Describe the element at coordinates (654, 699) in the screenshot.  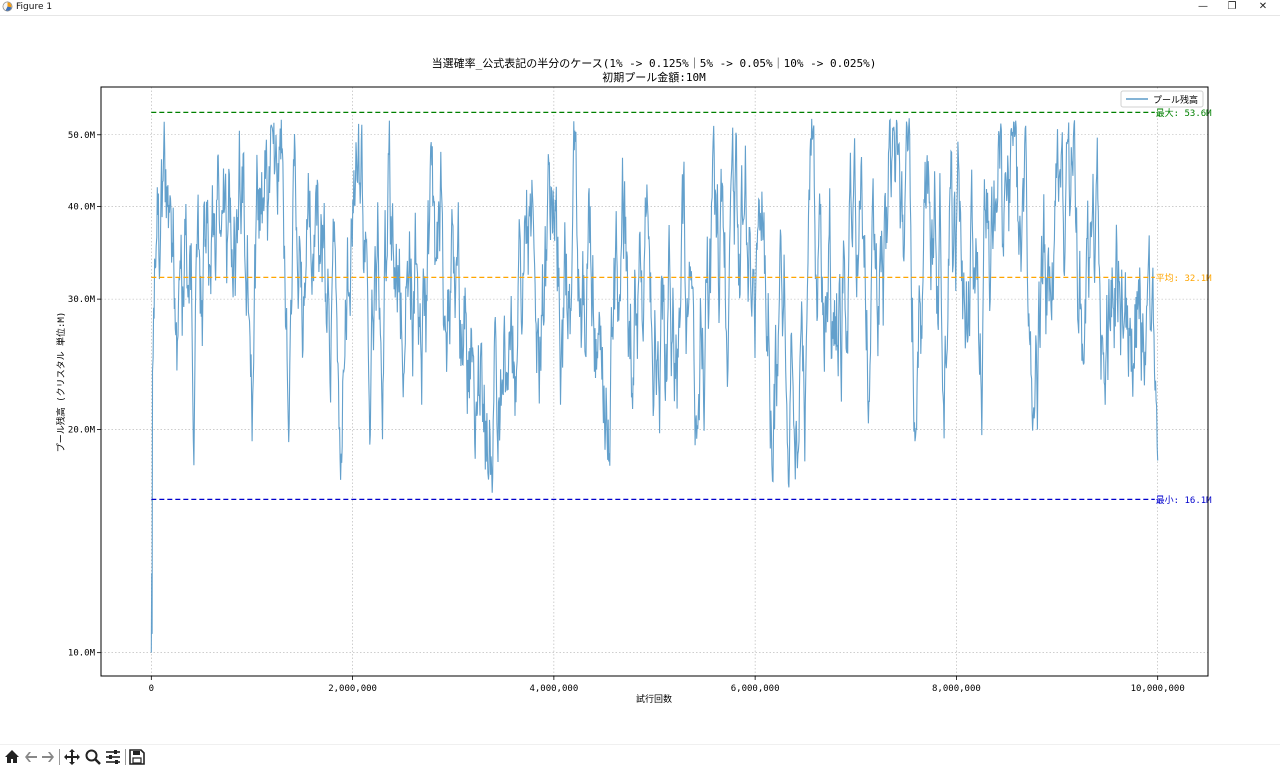
I see `x-axis-label: 試行回数` at that location.